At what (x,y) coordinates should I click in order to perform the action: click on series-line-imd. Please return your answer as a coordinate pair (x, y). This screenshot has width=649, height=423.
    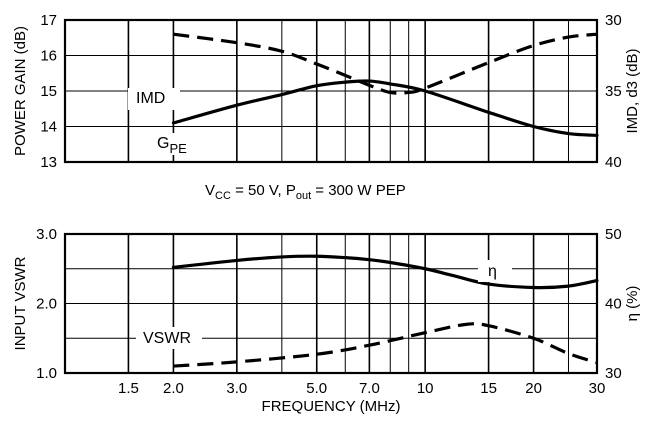
    Looking at the image, I should click on (385, 63).